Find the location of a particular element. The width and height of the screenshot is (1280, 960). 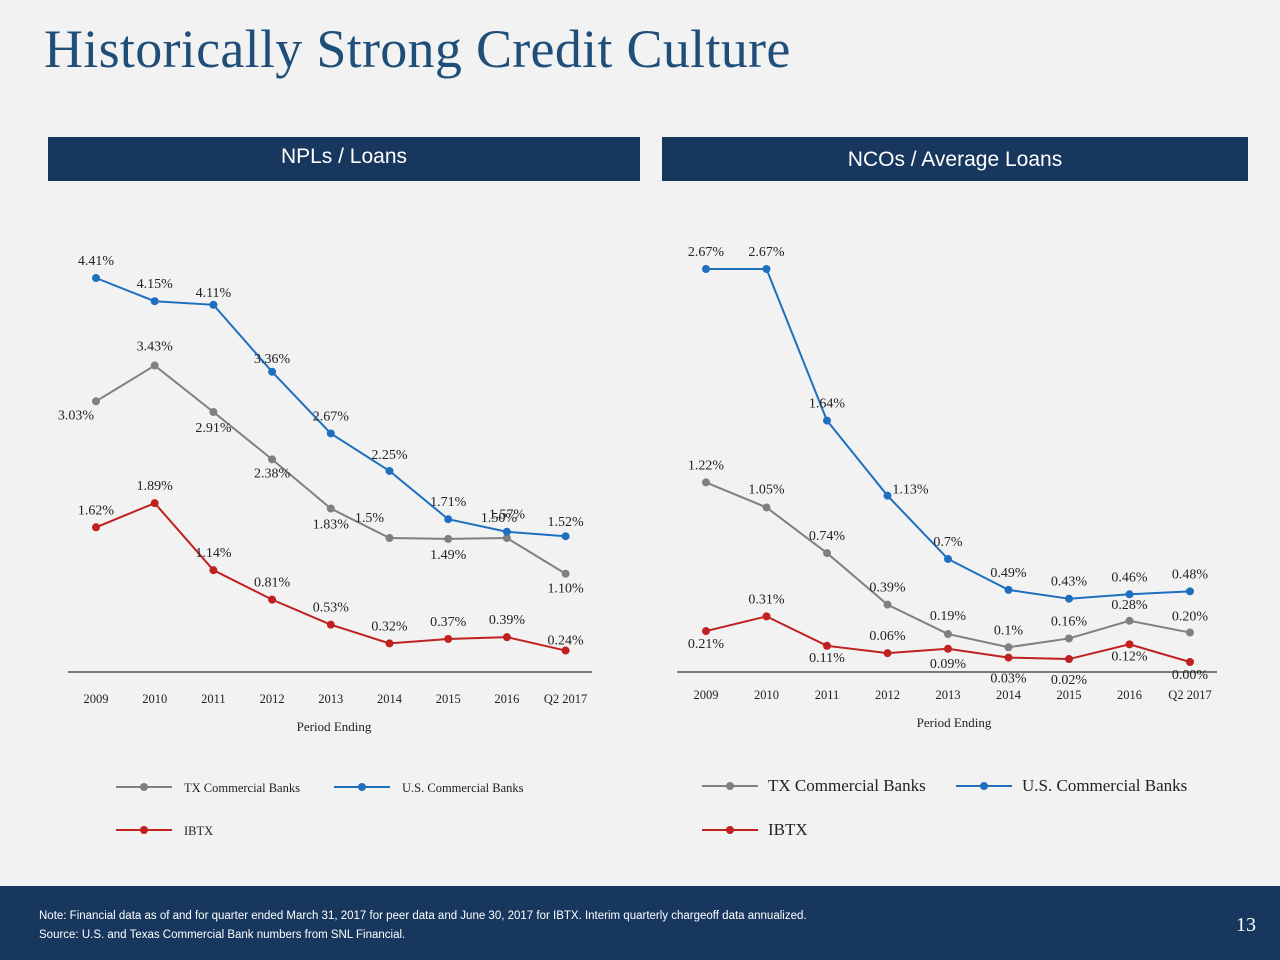

npl-legend-label-us: U.S. Commercial Banks is located at coordinates (463, 788).